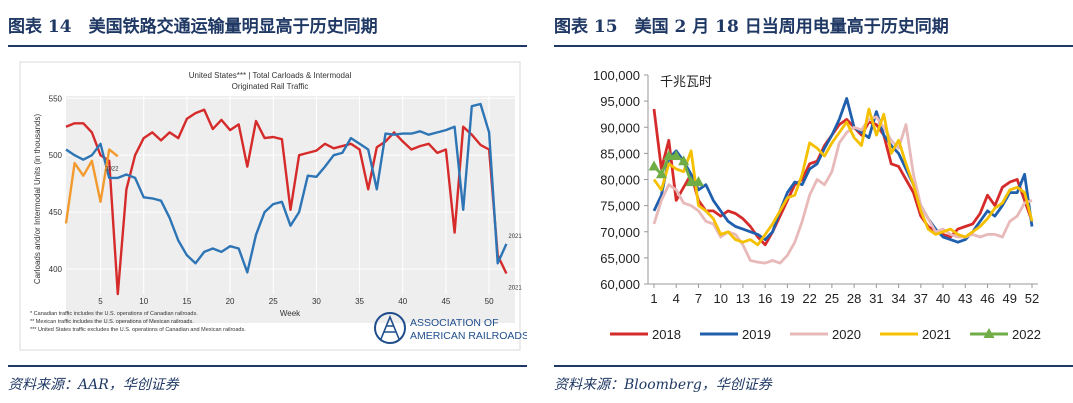 The height and width of the screenshot is (403, 1073). What do you see at coordinates (445, 301) in the screenshot?
I see `x-tick-label: 45` at bounding box center [445, 301].